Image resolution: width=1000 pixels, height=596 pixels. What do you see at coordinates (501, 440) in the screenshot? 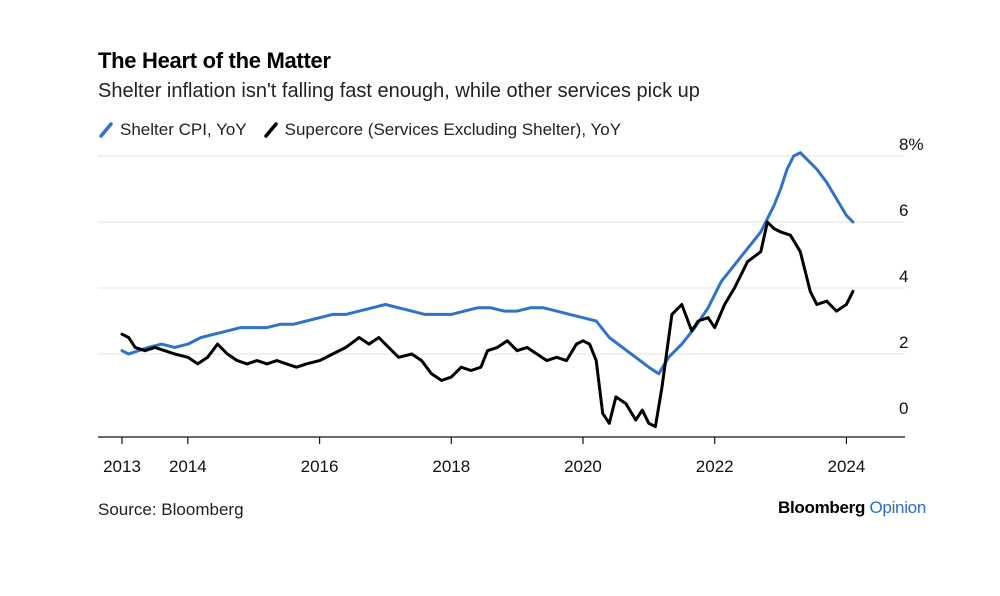
I see `x-axis` at bounding box center [501, 440].